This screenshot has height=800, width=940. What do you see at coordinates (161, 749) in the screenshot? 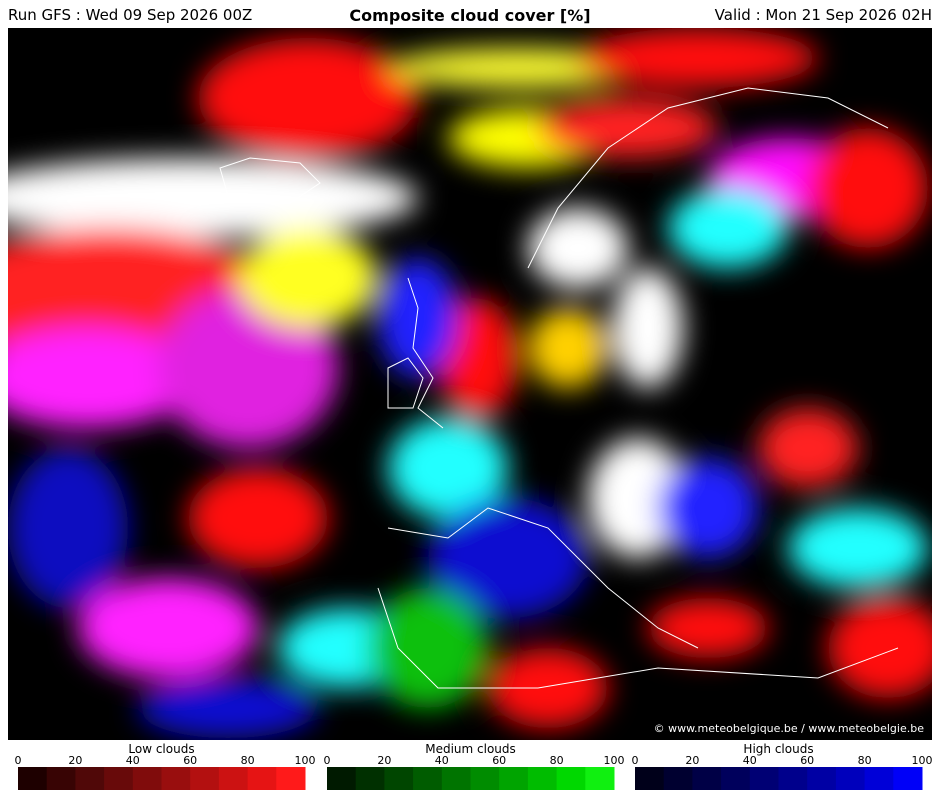
I see `legend-title: Low clouds` at bounding box center [161, 749].